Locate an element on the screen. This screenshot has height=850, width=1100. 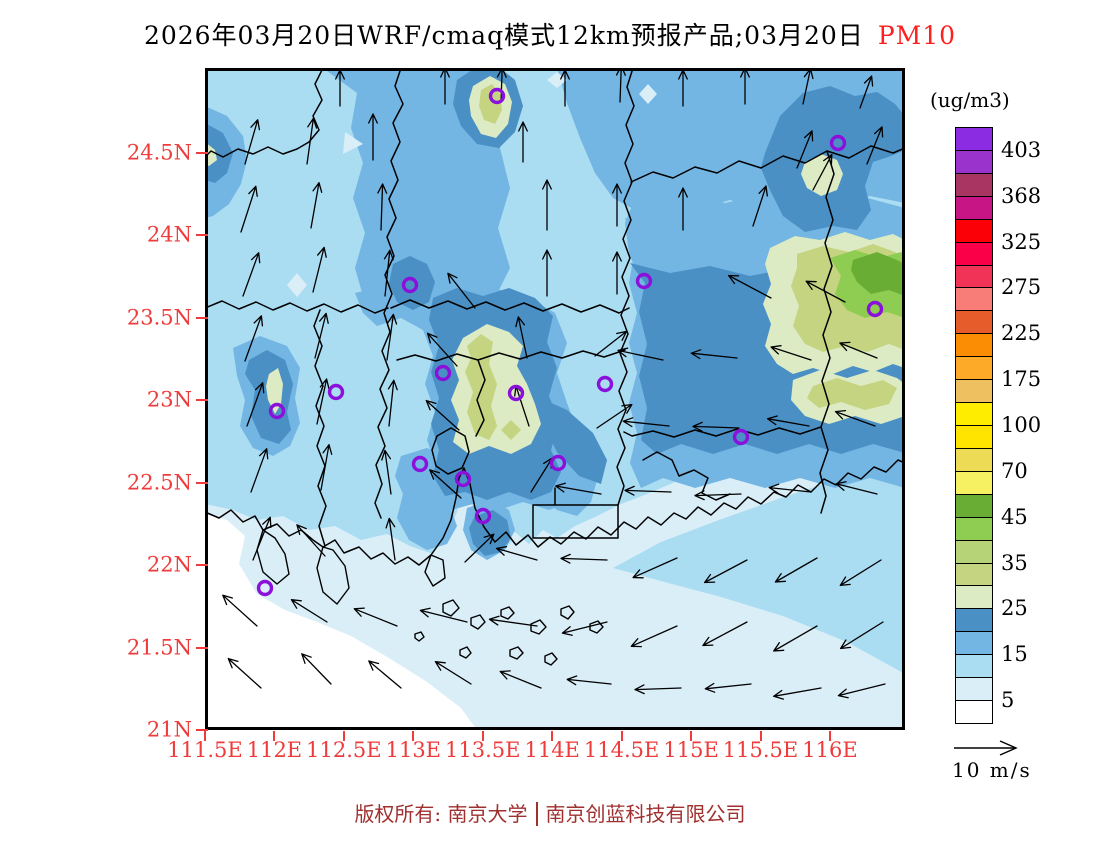
lon-tick-label: 114.5E is located at coordinates (621, 750).